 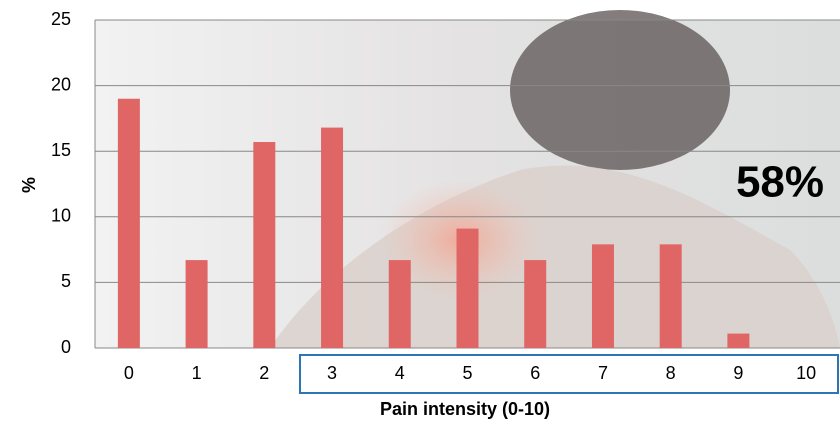 What do you see at coordinates (780, 182) in the screenshot?
I see `annotation: 58%` at bounding box center [780, 182].